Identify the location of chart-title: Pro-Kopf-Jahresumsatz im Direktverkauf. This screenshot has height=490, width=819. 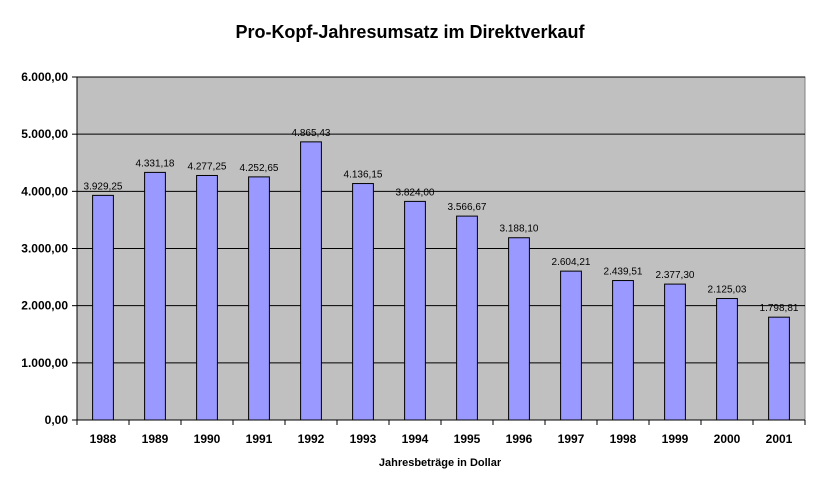
(410, 32).